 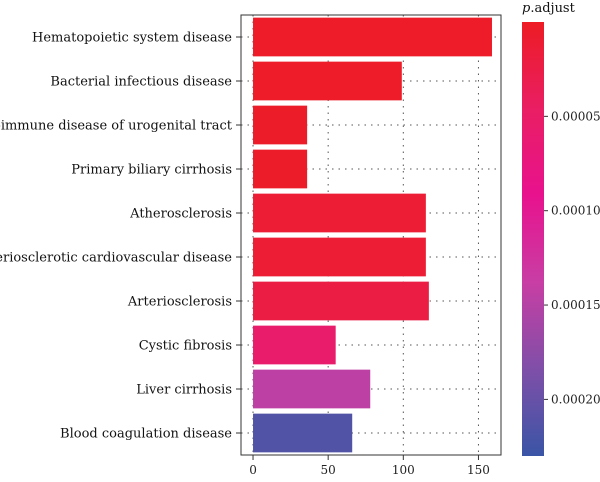 I want to click on category-label: Blood coagulation disease, so click(x=146, y=434).